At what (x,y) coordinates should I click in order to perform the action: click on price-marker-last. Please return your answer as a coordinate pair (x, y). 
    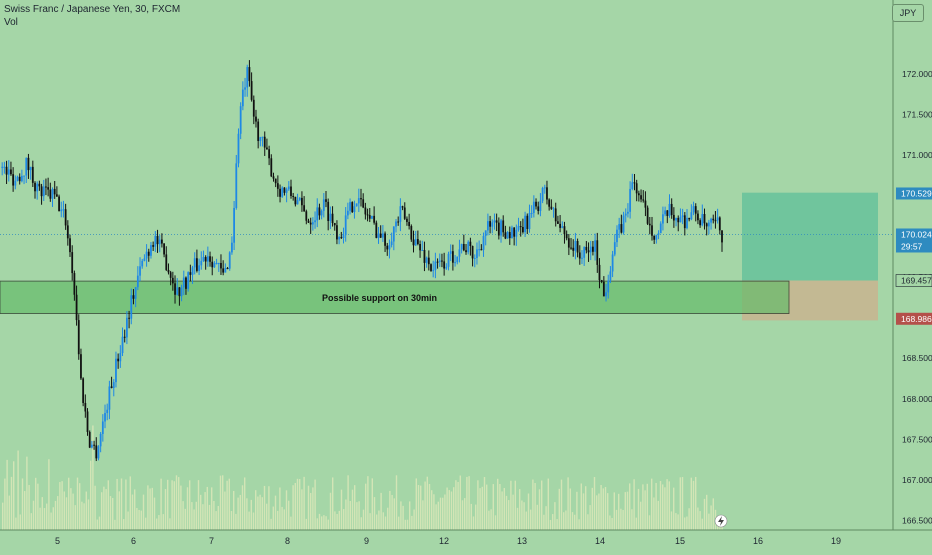
    Looking at the image, I should click on (914, 240).